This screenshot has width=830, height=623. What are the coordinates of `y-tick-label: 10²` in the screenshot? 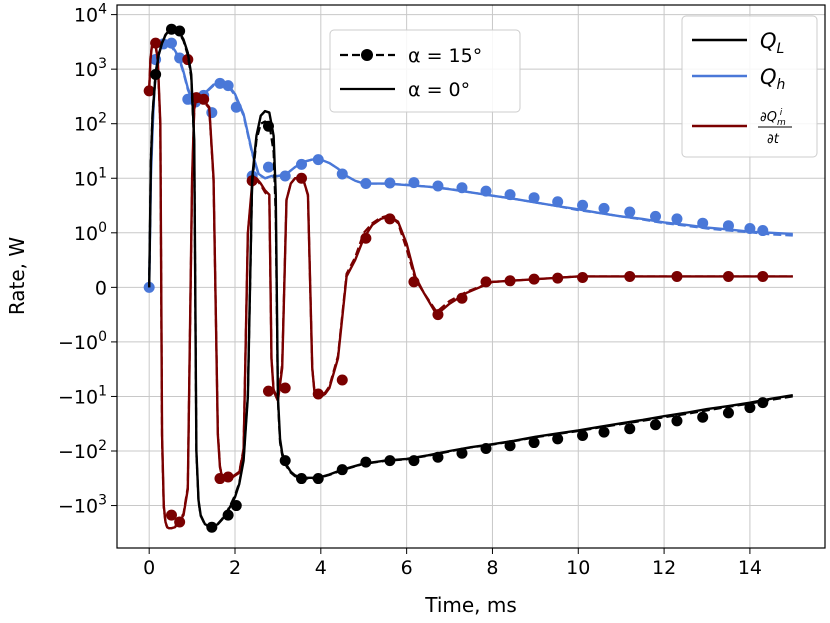 It's located at (90, 123).